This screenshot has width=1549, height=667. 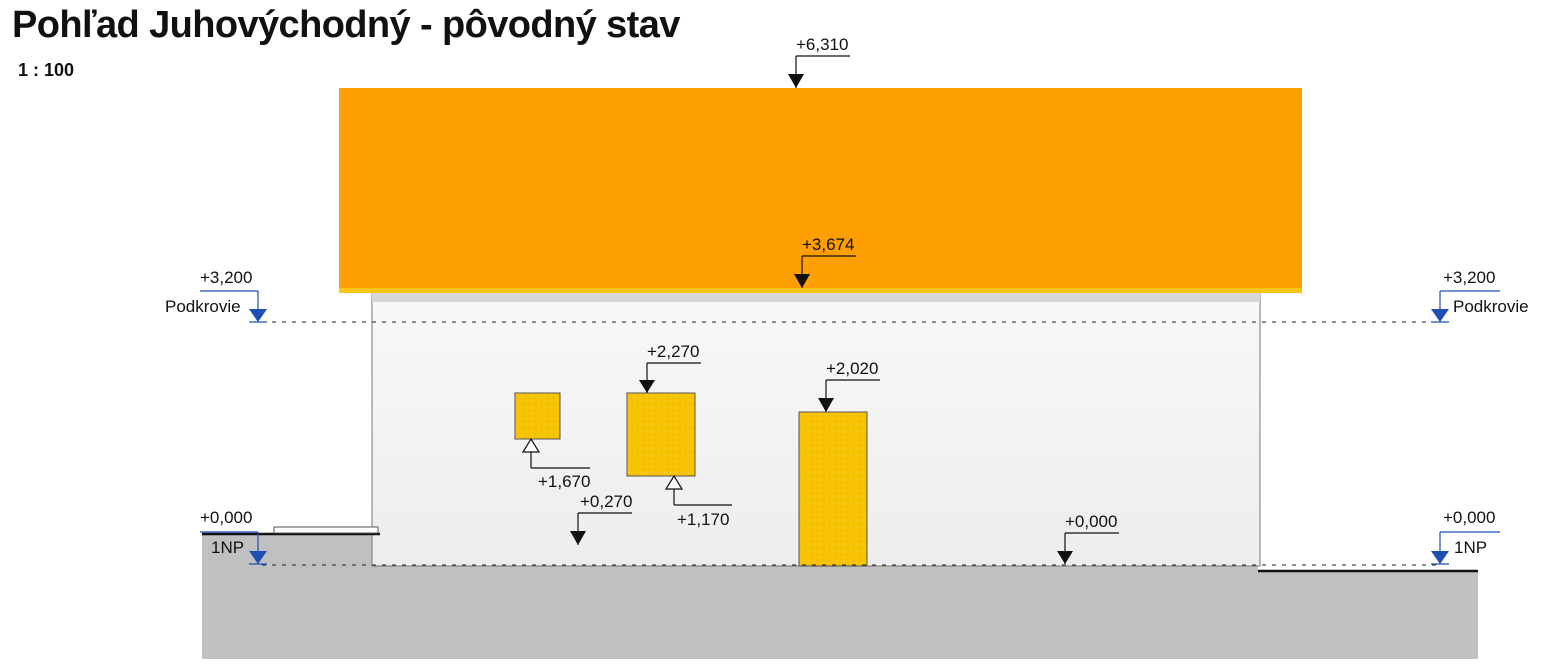 I want to click on drawing-scale: 1 : 100, so click(x=46, y=70).